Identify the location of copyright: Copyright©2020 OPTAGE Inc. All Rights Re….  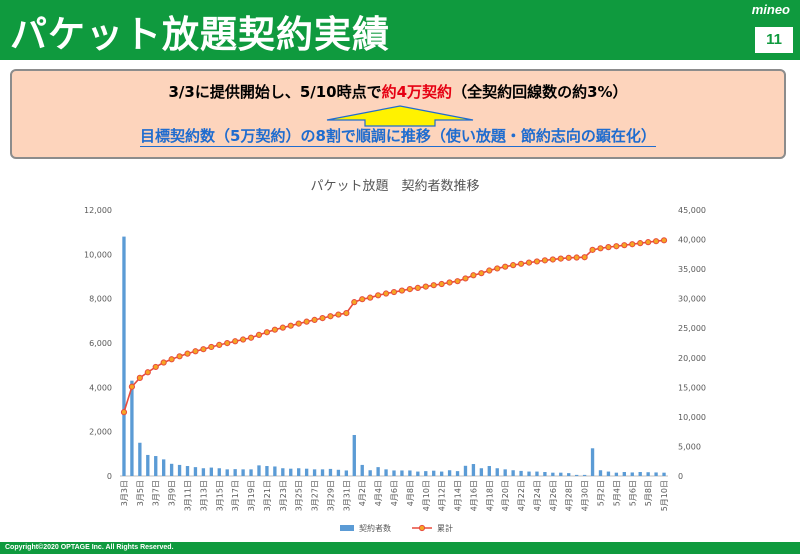
(89, 547).